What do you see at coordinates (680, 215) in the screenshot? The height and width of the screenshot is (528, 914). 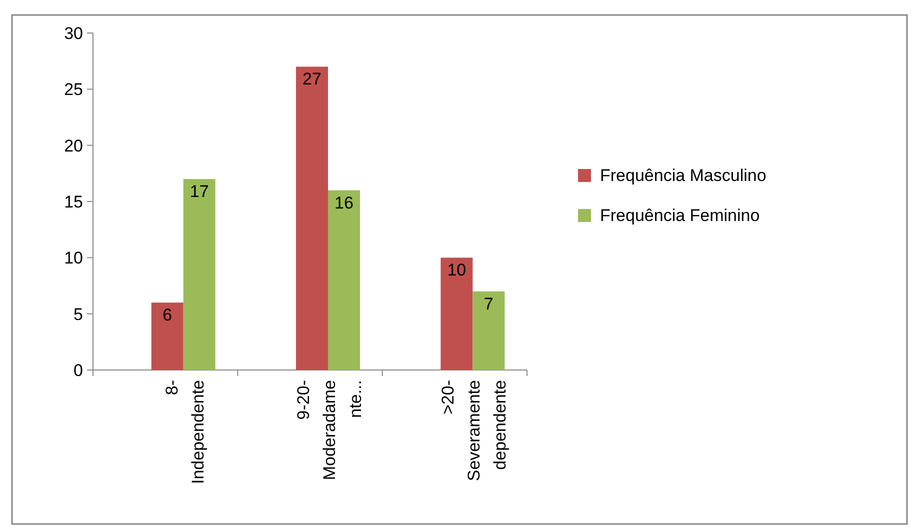 I see `legend-label: Frequência Feminino` at bounding box center [680, 215].